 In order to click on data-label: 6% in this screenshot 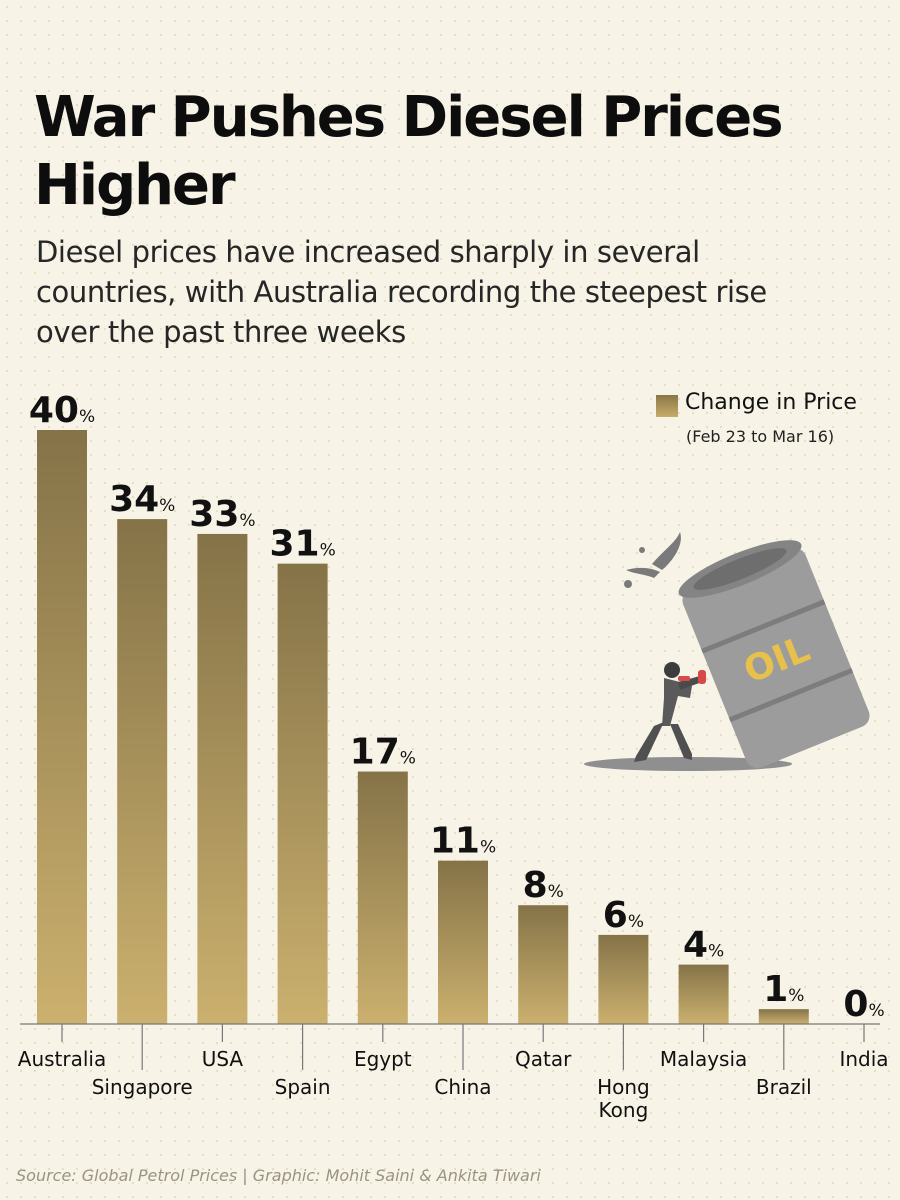, I will do `click(623, 915)`.